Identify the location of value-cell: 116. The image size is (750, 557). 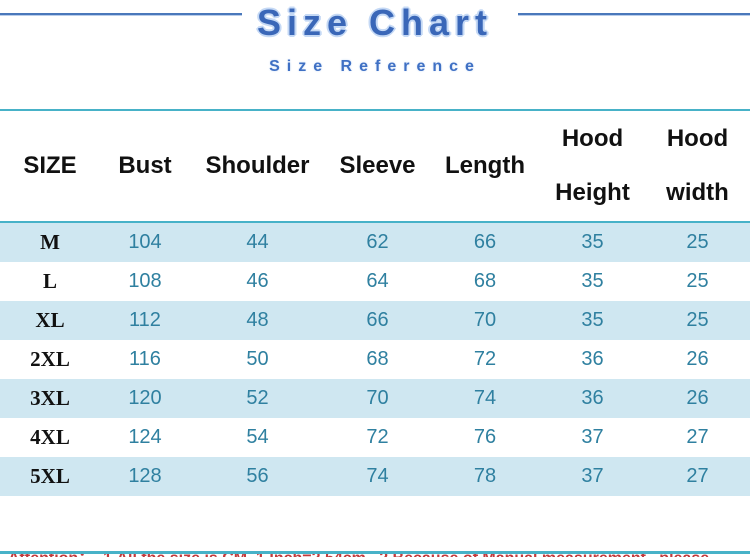
(145, 359).